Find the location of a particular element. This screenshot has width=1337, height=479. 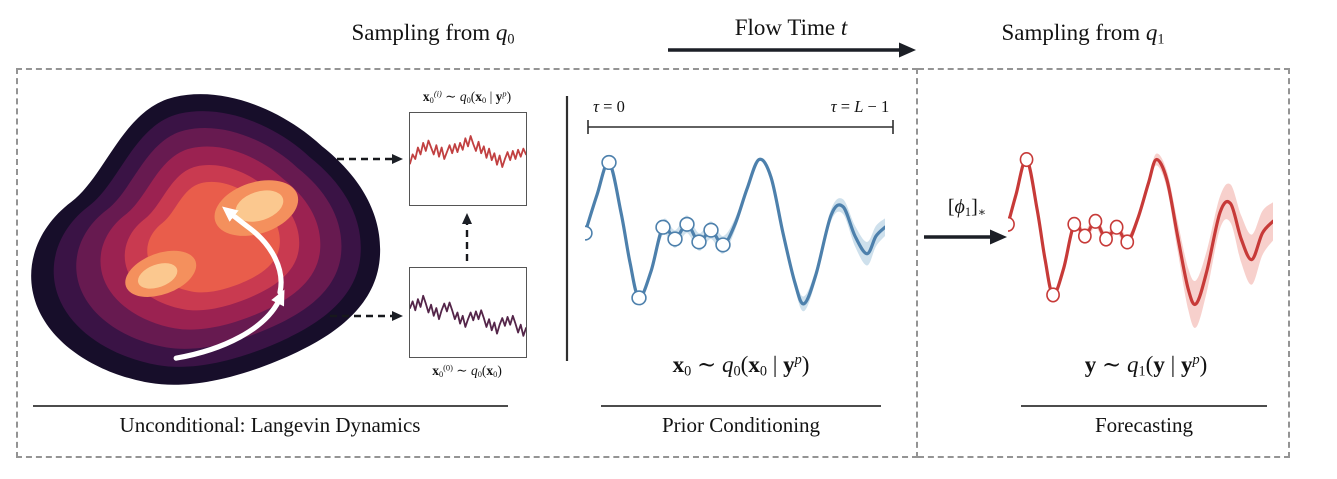

forecast-distribution-formula: y ∼ q1(y | yp) is located at coordinates (1146, 366).